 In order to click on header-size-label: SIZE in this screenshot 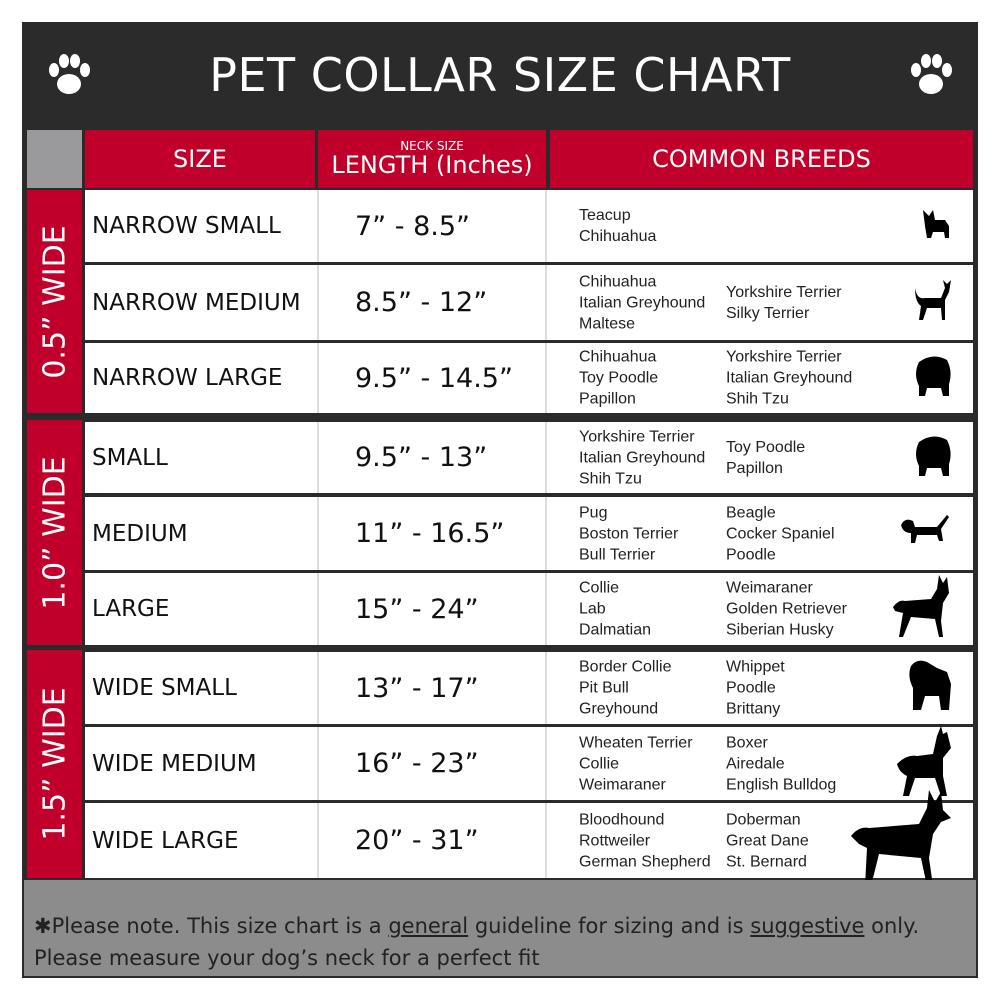, I will do `click(200, 159)`.